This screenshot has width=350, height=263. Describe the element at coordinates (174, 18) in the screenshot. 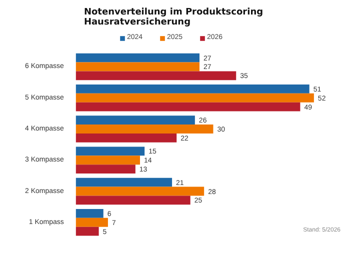

I see `chart-title: Notenverteilung im Produktscoring Hausratversicherung` at that location.